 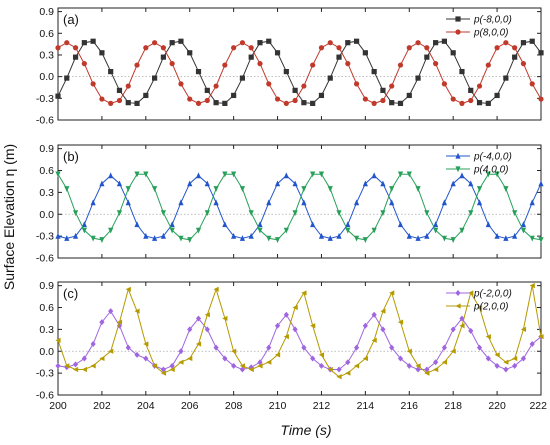 What do you see at coordinates (45, 396) in the screenshot?
I see `y-tick-label: -0.6` at bounding box center [45, 396].